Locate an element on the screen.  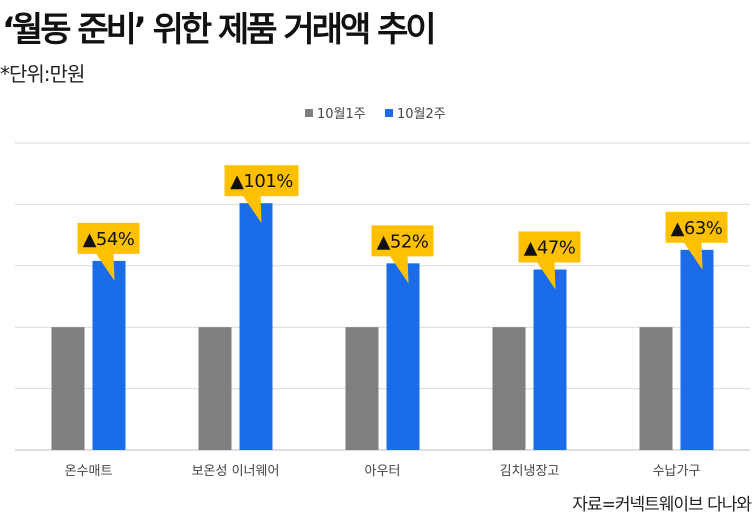
callout-label: ▲63% is located at coordinates (697, 228).